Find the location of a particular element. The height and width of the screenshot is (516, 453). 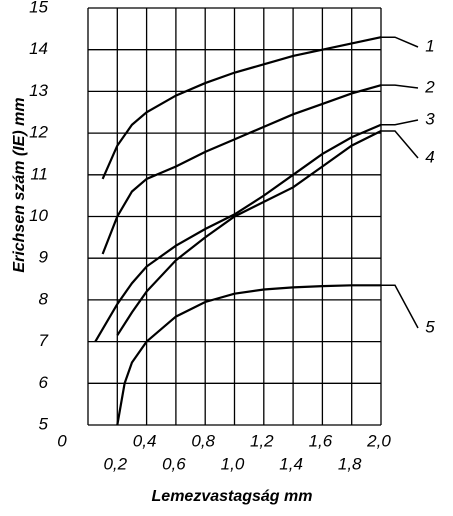

y-axis-title: Erichsen szám (IE) mm is located at coordinates (19, 184).